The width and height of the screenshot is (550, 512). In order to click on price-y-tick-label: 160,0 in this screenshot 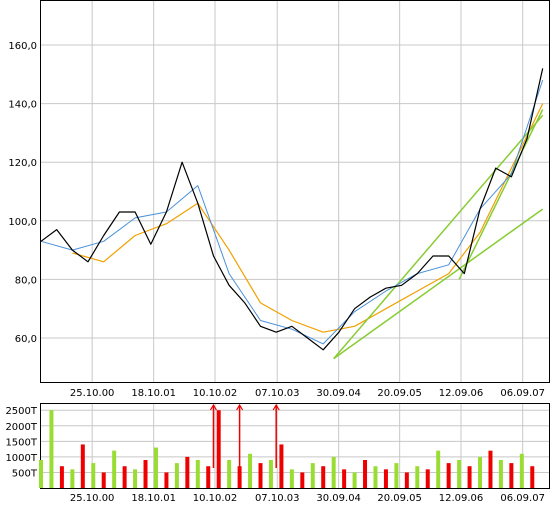, I will do `click(22, 46)`.